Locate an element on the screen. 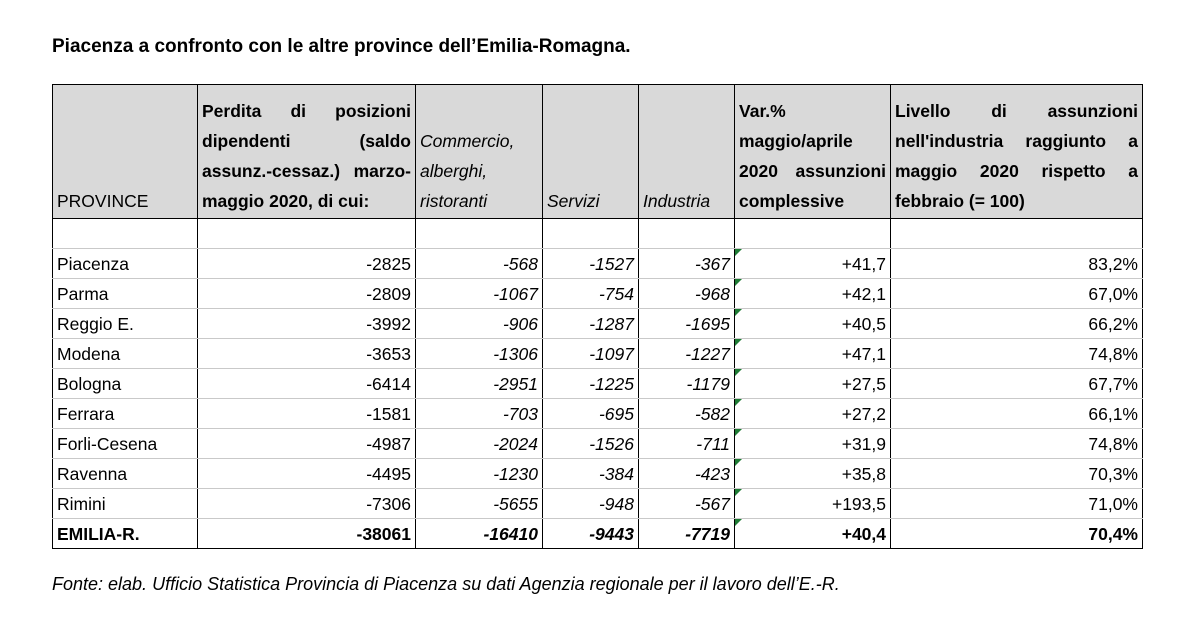 This screenshot has height=622, width=1196. servizi-cell: -1526 is located at coordinates (590, 443).